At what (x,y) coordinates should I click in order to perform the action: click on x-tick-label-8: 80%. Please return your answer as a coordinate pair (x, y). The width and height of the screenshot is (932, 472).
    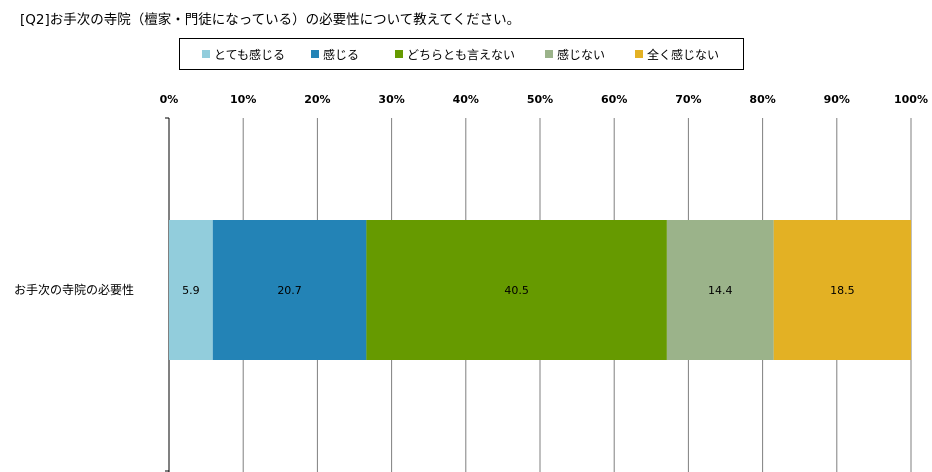
    Looking at the image, I should click on (762, 99).